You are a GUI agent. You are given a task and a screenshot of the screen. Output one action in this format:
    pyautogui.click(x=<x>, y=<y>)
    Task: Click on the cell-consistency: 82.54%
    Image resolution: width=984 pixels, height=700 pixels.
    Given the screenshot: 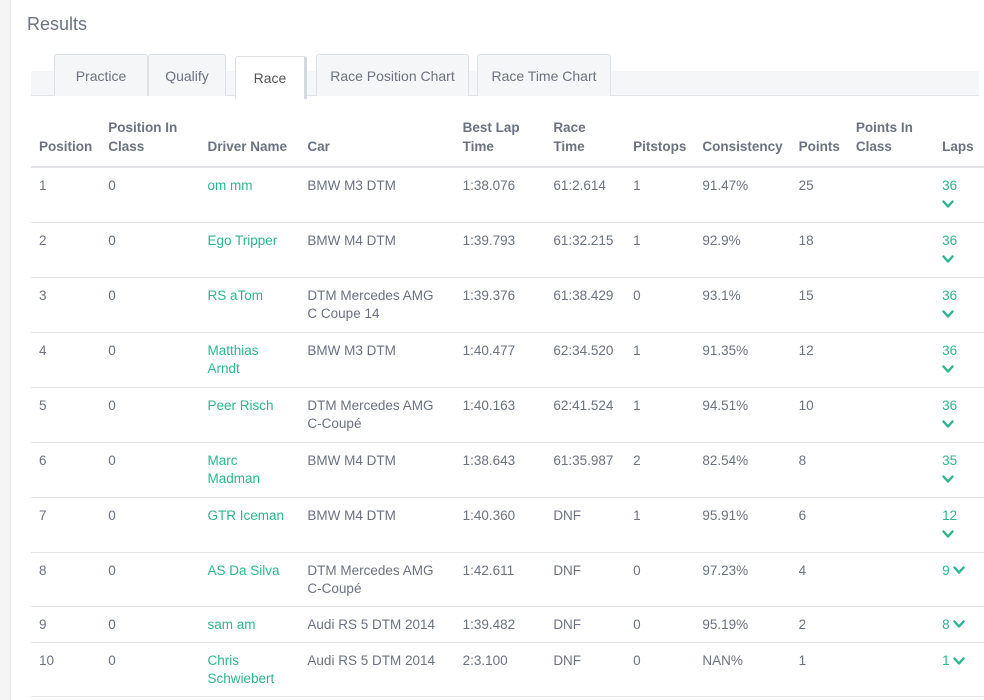 What is the action you would take?
    pyautogui.click(x=742, y=470)
    